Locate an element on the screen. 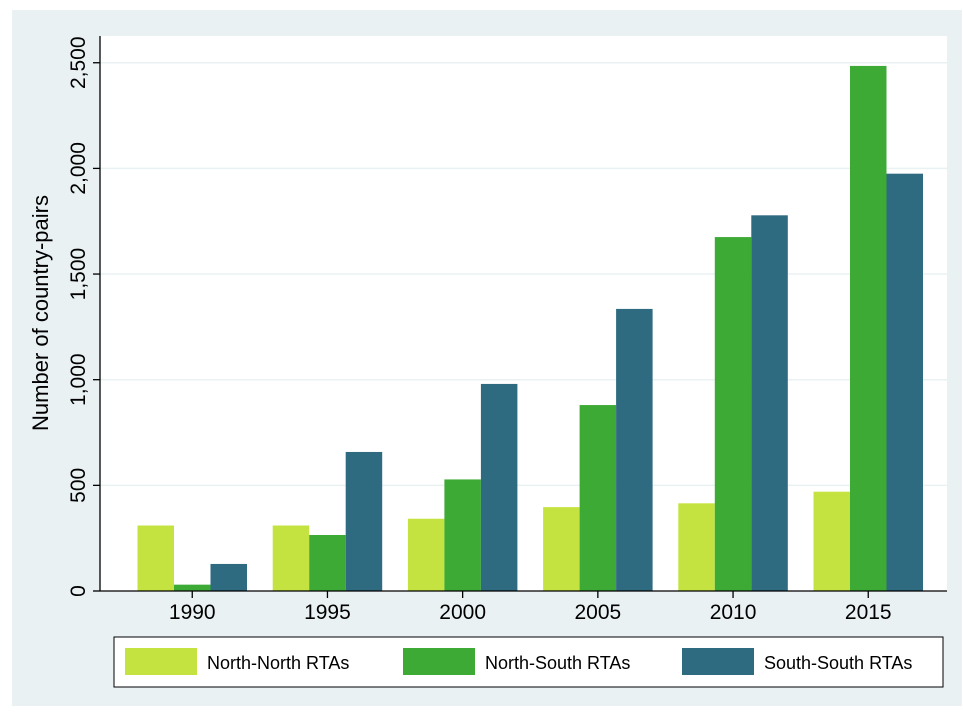 This screenshot has width=963, height=712. x-tick-label: 1990 is located at coordinates (192, 612).